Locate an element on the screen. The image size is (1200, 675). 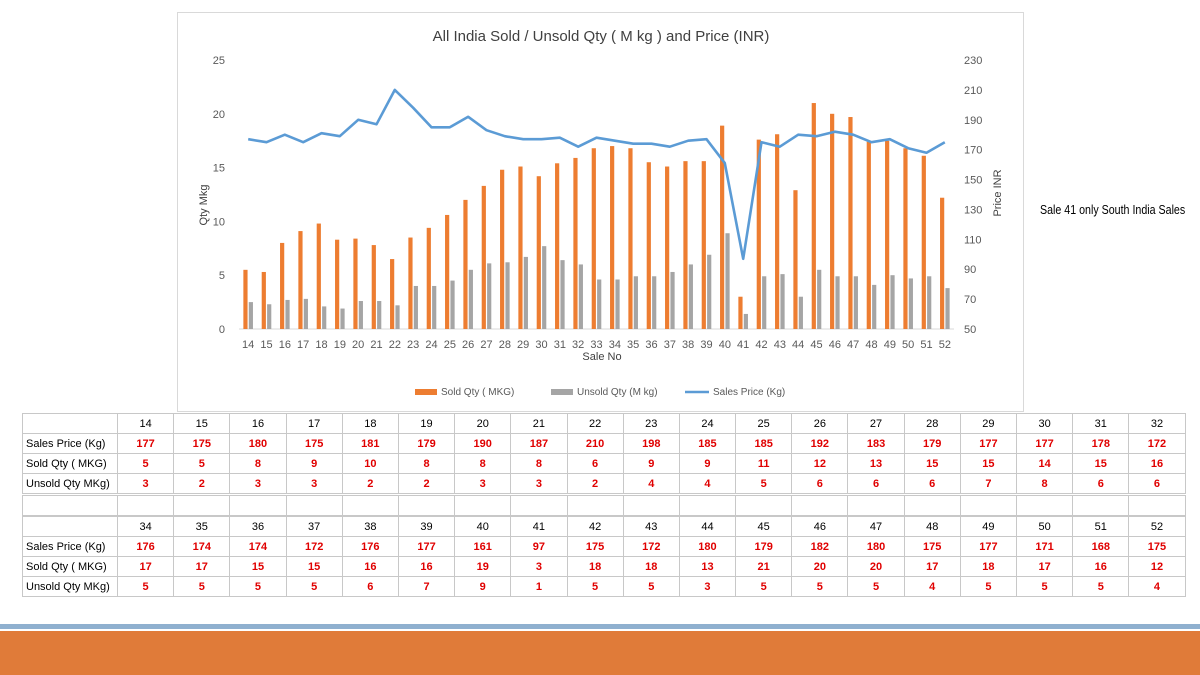
y2-tick-label: 150 is located at coordinates (973, 181).